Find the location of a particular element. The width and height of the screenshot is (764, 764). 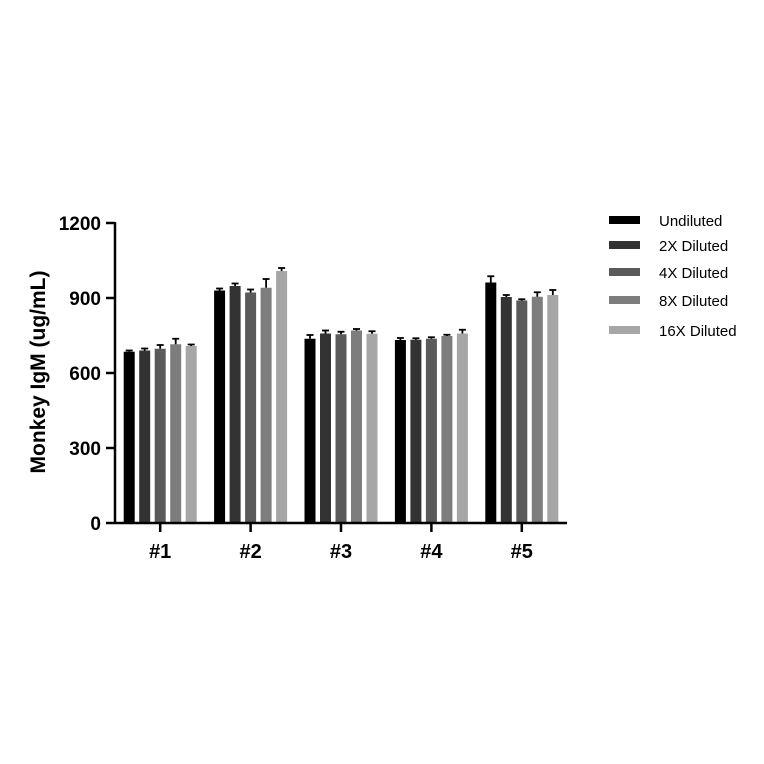

y-tick-label: 0 is located at coordinates (95, 524).